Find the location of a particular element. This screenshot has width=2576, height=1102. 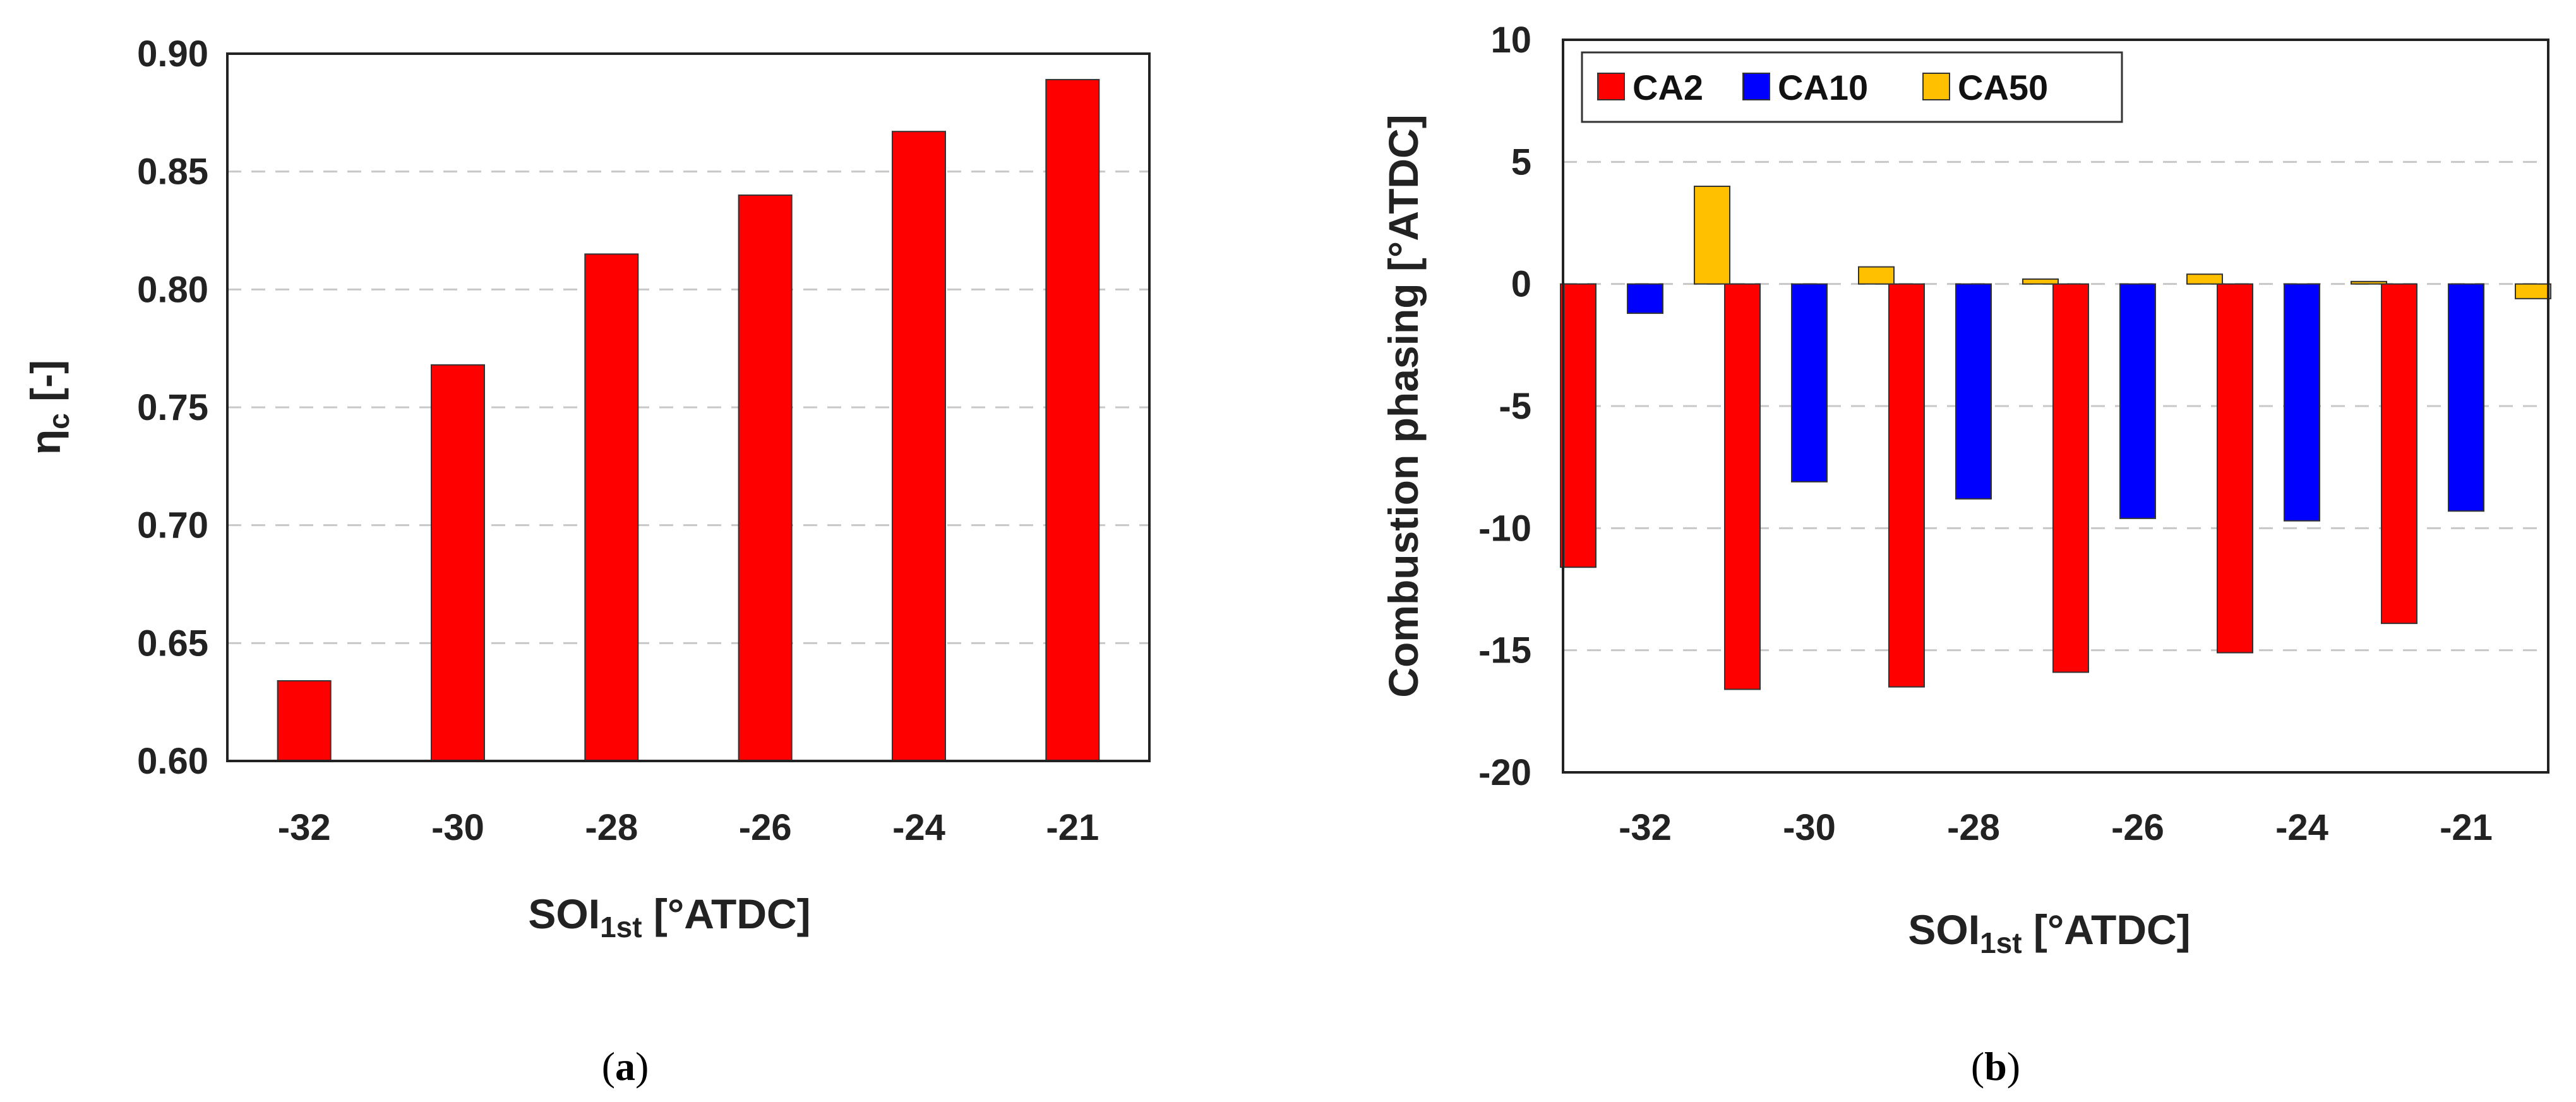

y-tick-label: 0.85 is located at coordinates (172, 172).